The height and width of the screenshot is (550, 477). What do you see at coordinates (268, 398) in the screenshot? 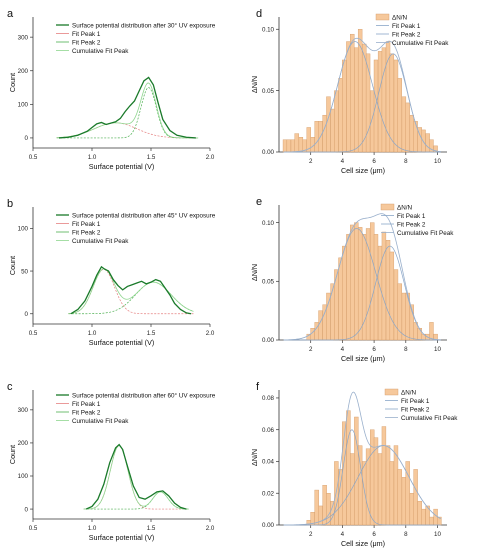
I see `y-tick-label: 0.08` at bounding box center [268, 398].